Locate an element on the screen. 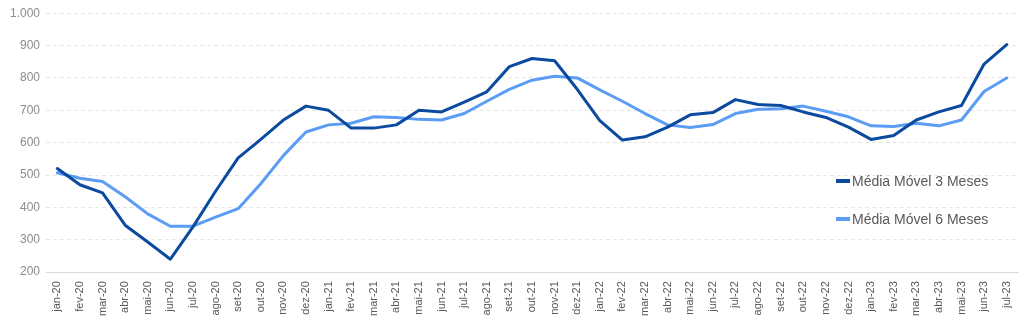  x-tick-label: dez-21 is located at coordinates (576, 298).